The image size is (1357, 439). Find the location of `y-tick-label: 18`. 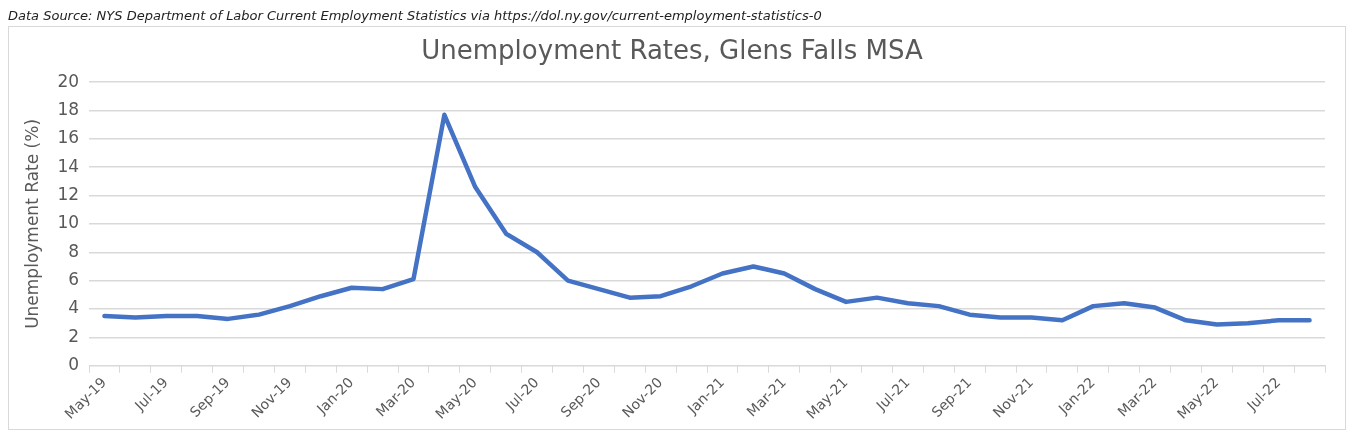

y-tick-label: 18 is located at coordinates (68, 108).